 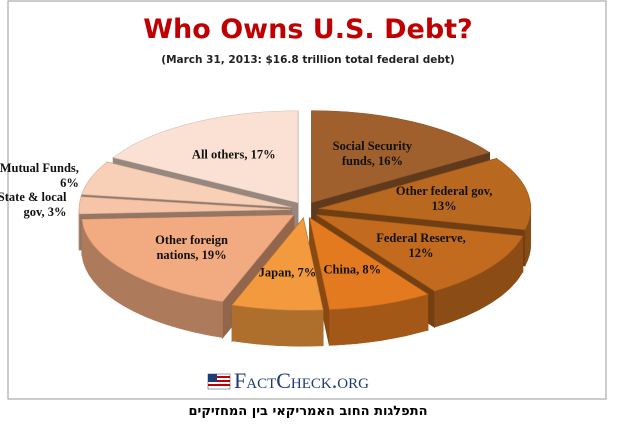 What do you see at coordinates (307, 29) in the screenshot?
I see `chart-title: Who Owns U.S. Debt?` at bounding box center [307, 29].